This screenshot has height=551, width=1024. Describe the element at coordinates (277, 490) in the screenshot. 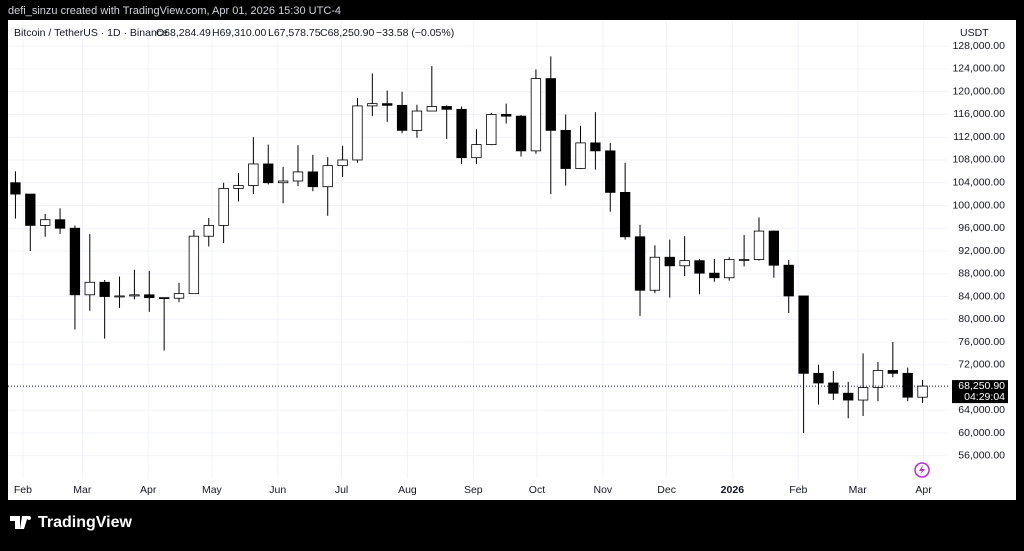

I see `x-tick-label: Jun` at that location.